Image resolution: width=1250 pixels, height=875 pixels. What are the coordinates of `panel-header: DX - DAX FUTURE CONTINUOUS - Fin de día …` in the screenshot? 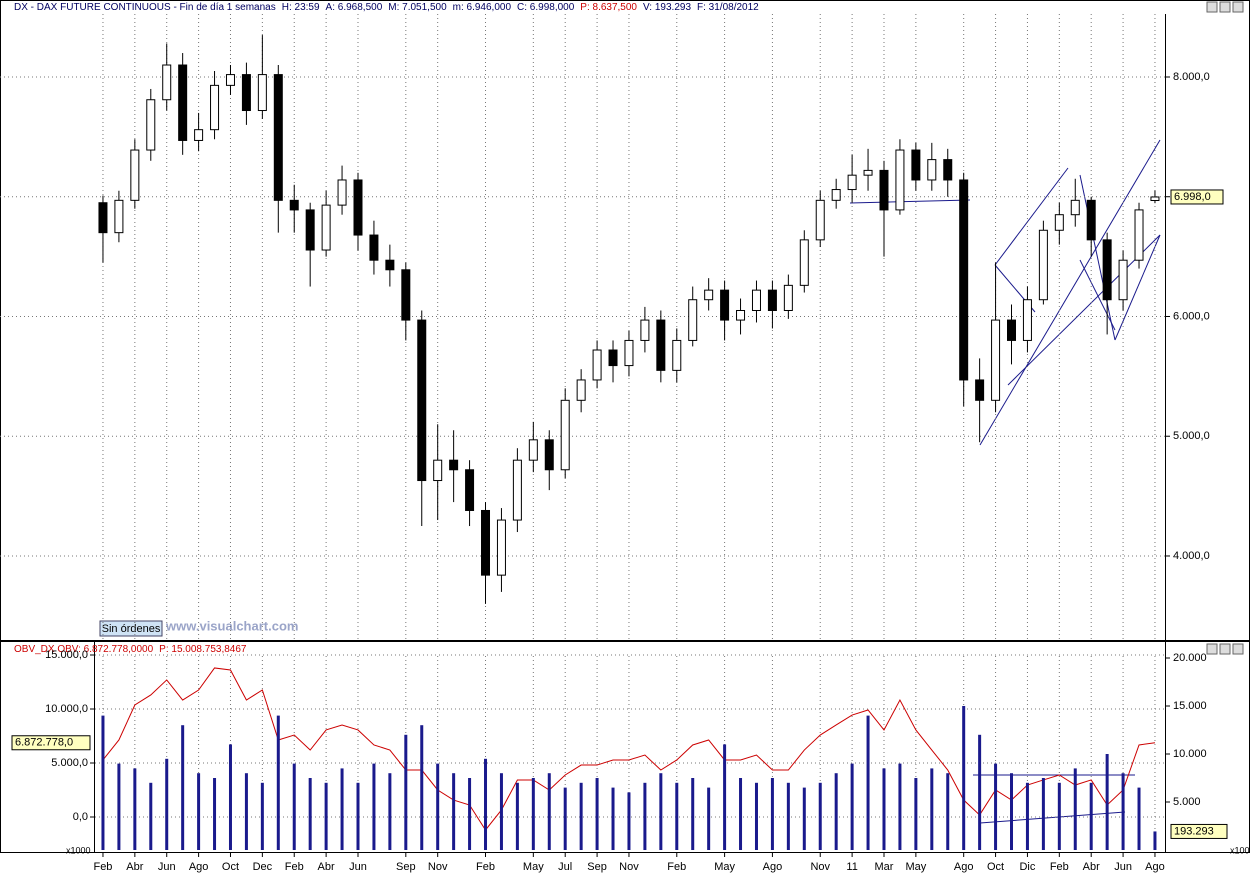 It's located at (386, 7).